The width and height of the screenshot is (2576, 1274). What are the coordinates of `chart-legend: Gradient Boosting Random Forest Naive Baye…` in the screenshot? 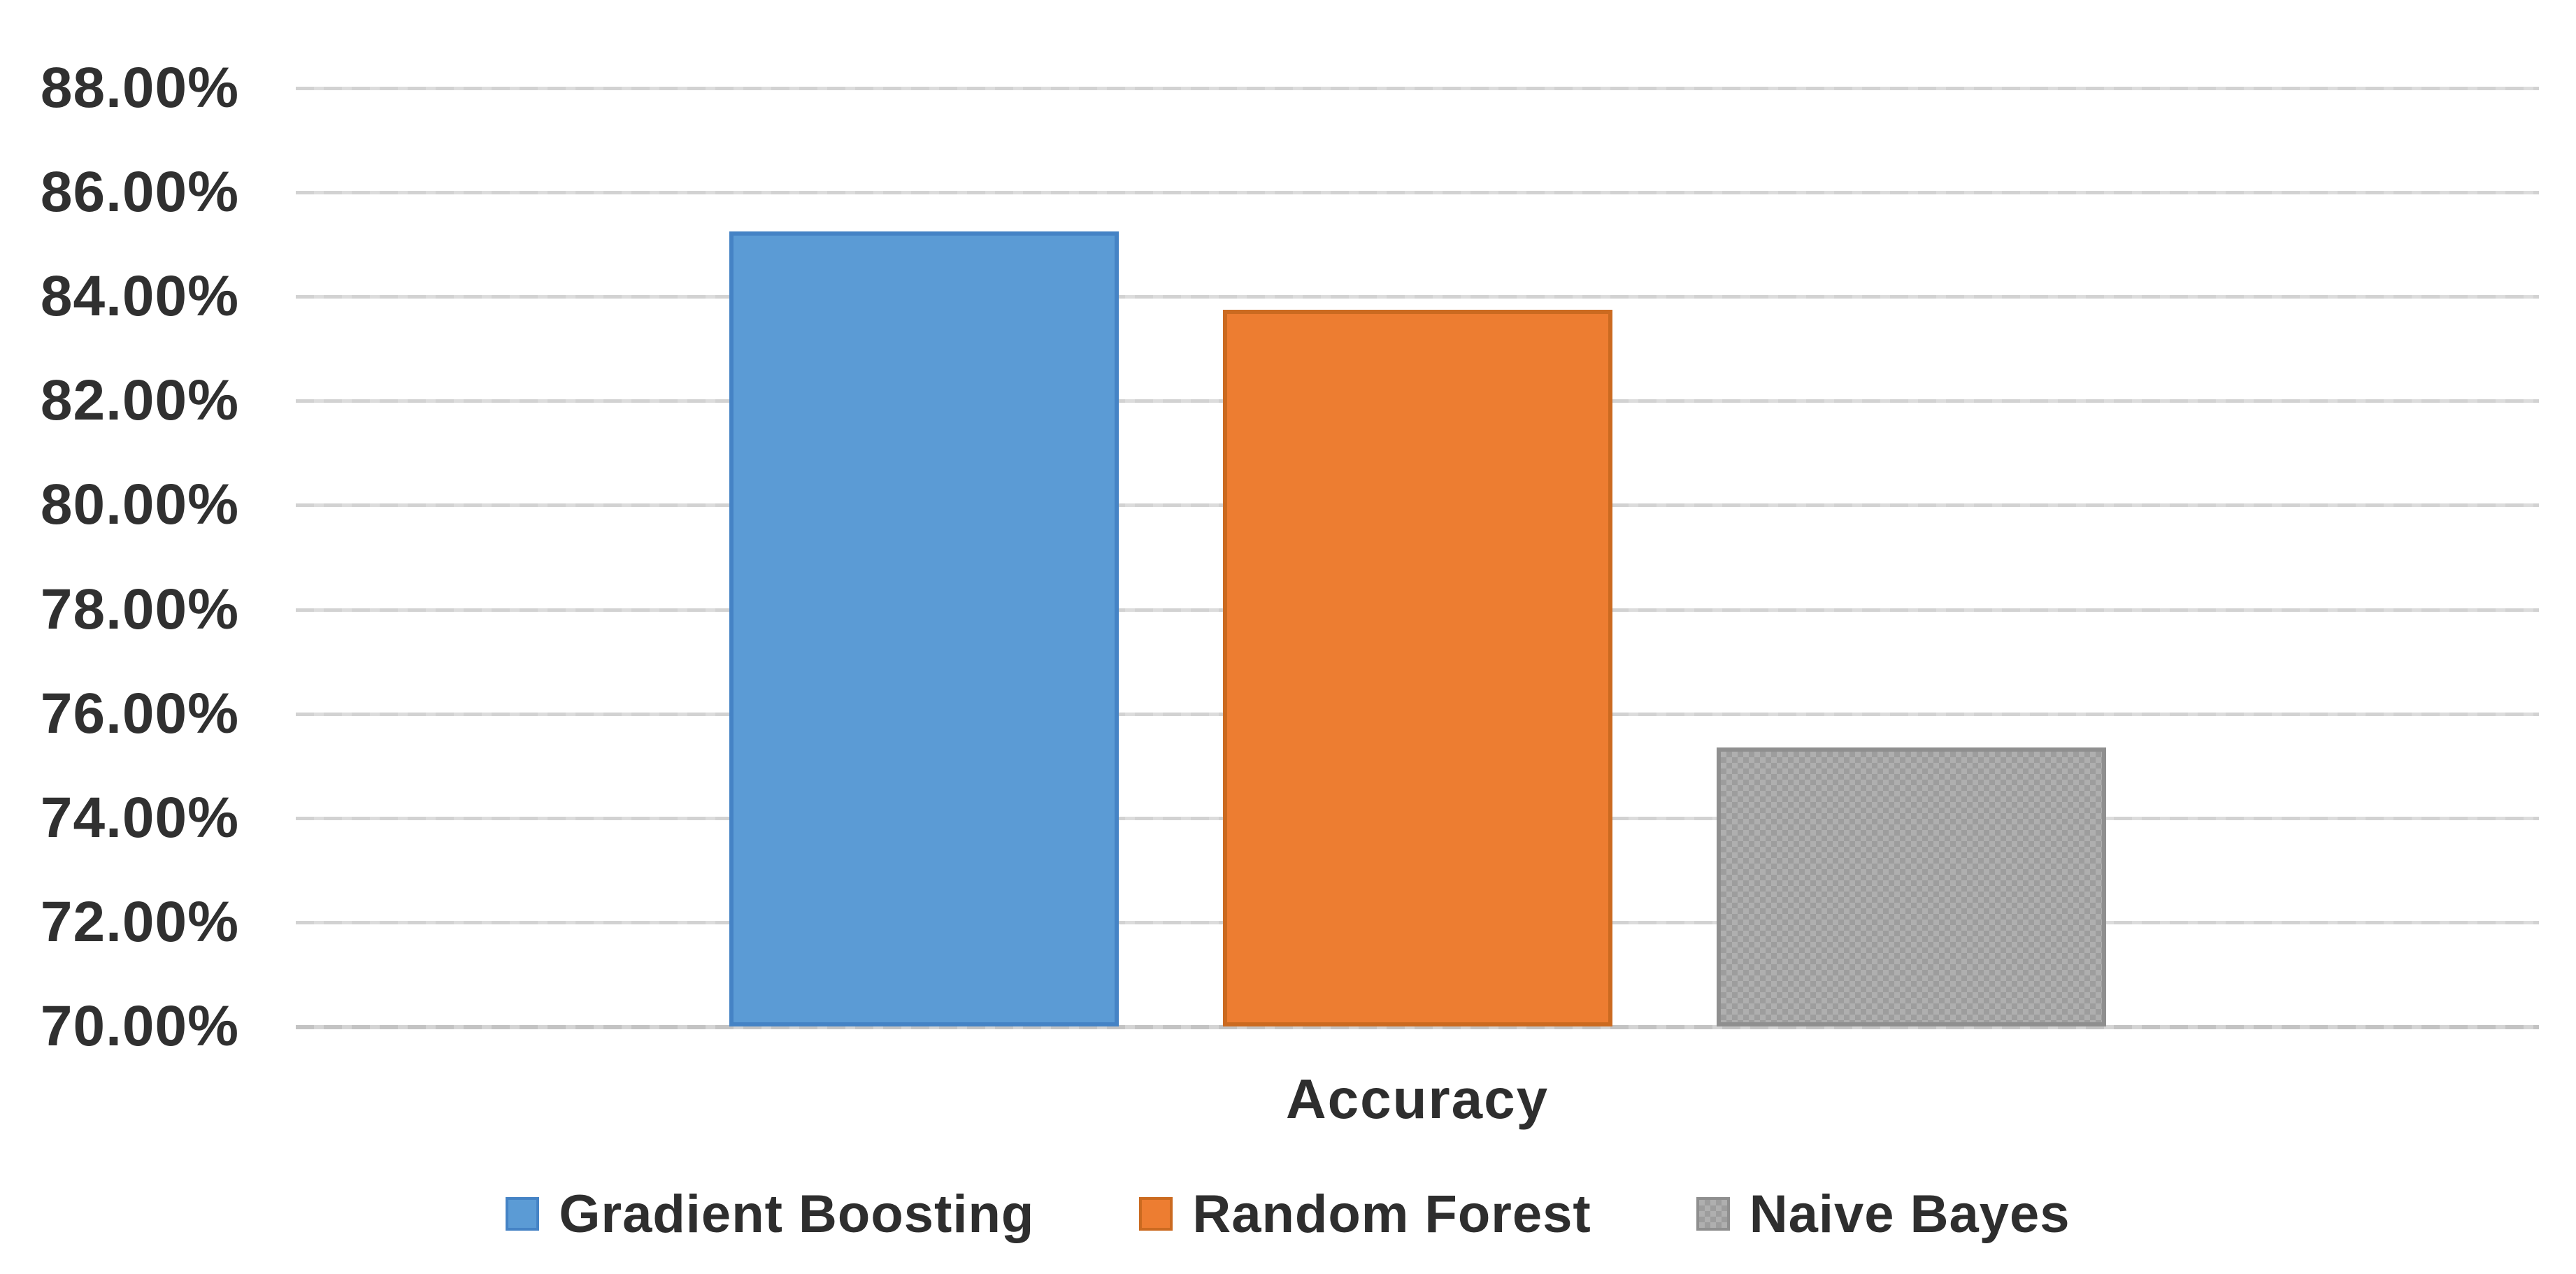 It's located at (1288, 1214).